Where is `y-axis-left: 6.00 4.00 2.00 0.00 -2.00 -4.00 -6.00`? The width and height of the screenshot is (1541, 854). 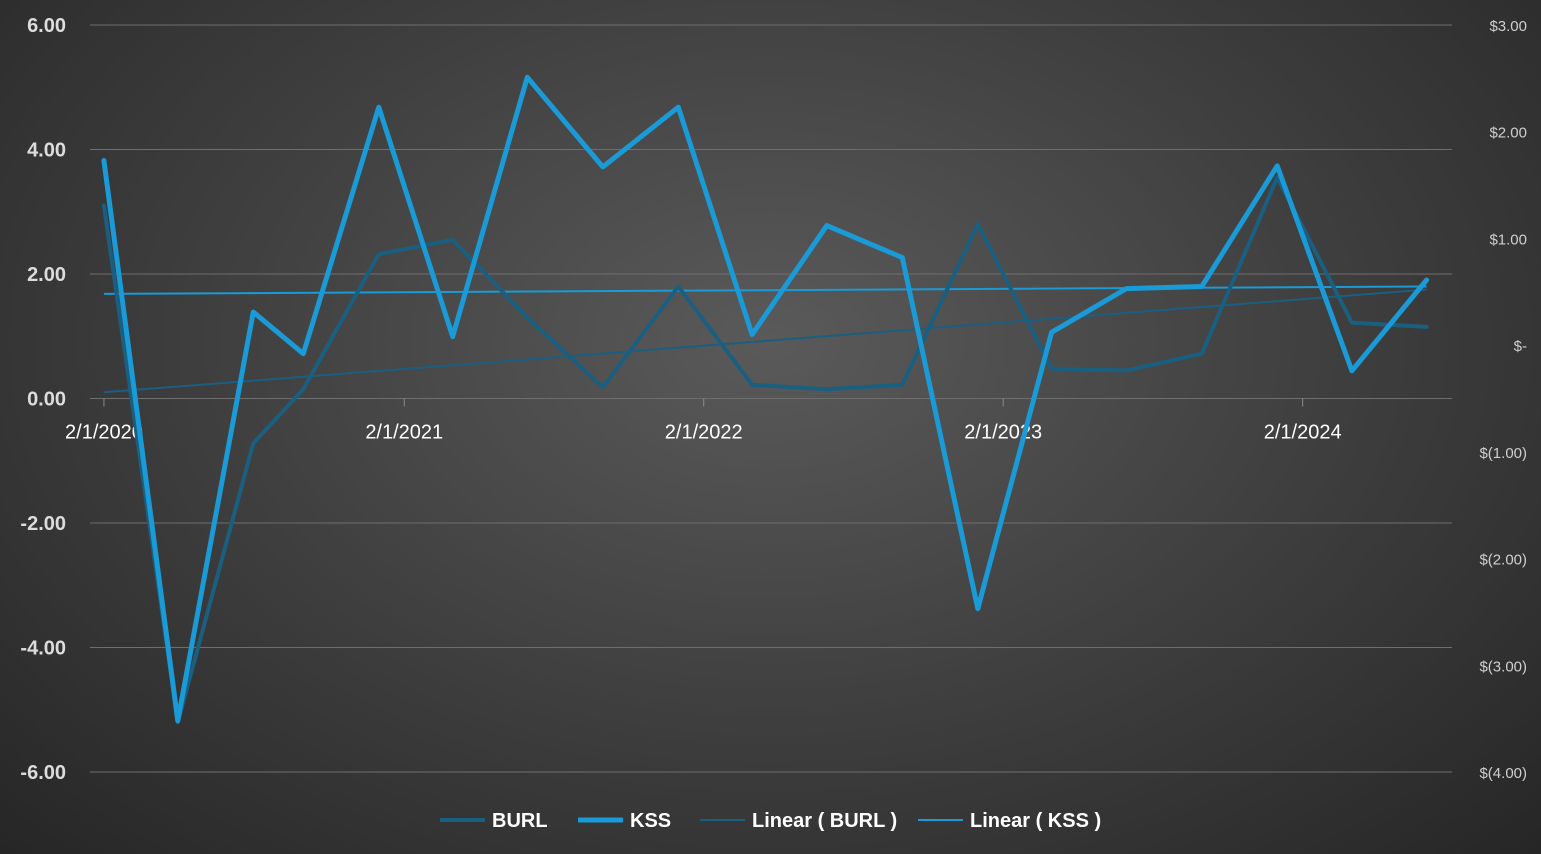 y-axis-left: 6.00 4.00 2.00 0.00 -2.00 -4.00 -6.00 is located at coordinates (43, 399).